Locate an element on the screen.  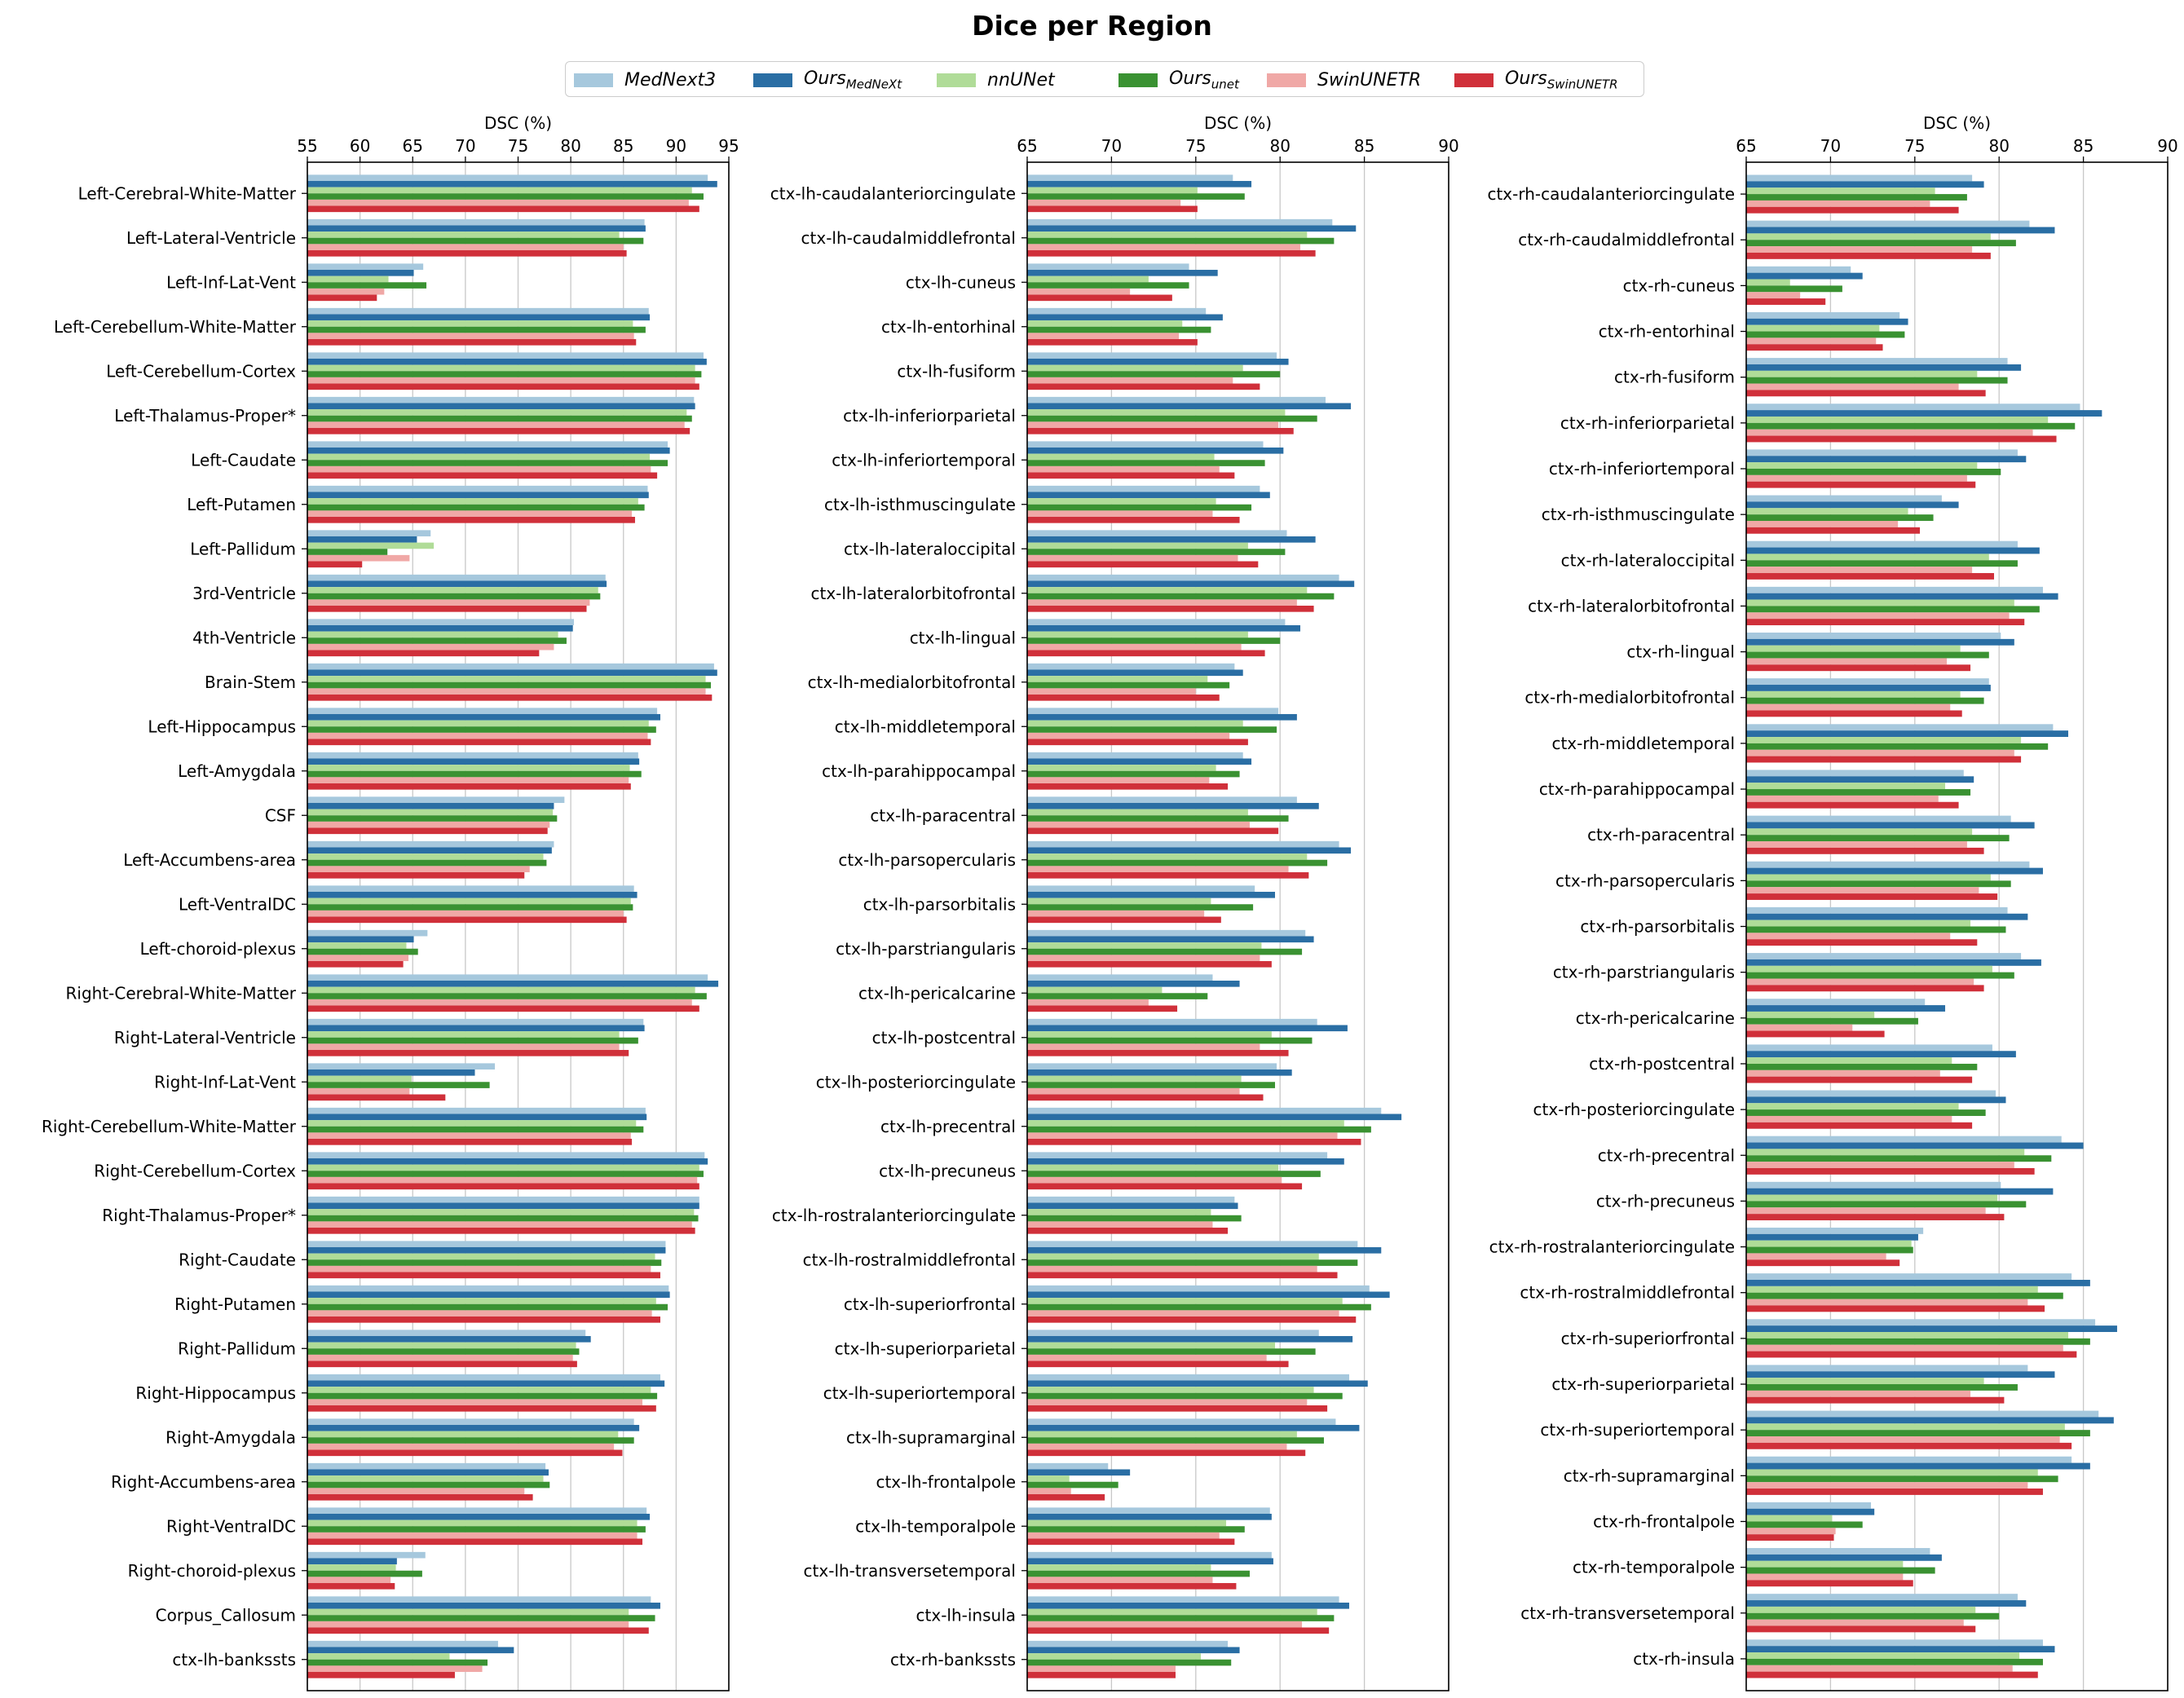
y-tick-label: Left-Caudate is located at coordinates (244, 460).